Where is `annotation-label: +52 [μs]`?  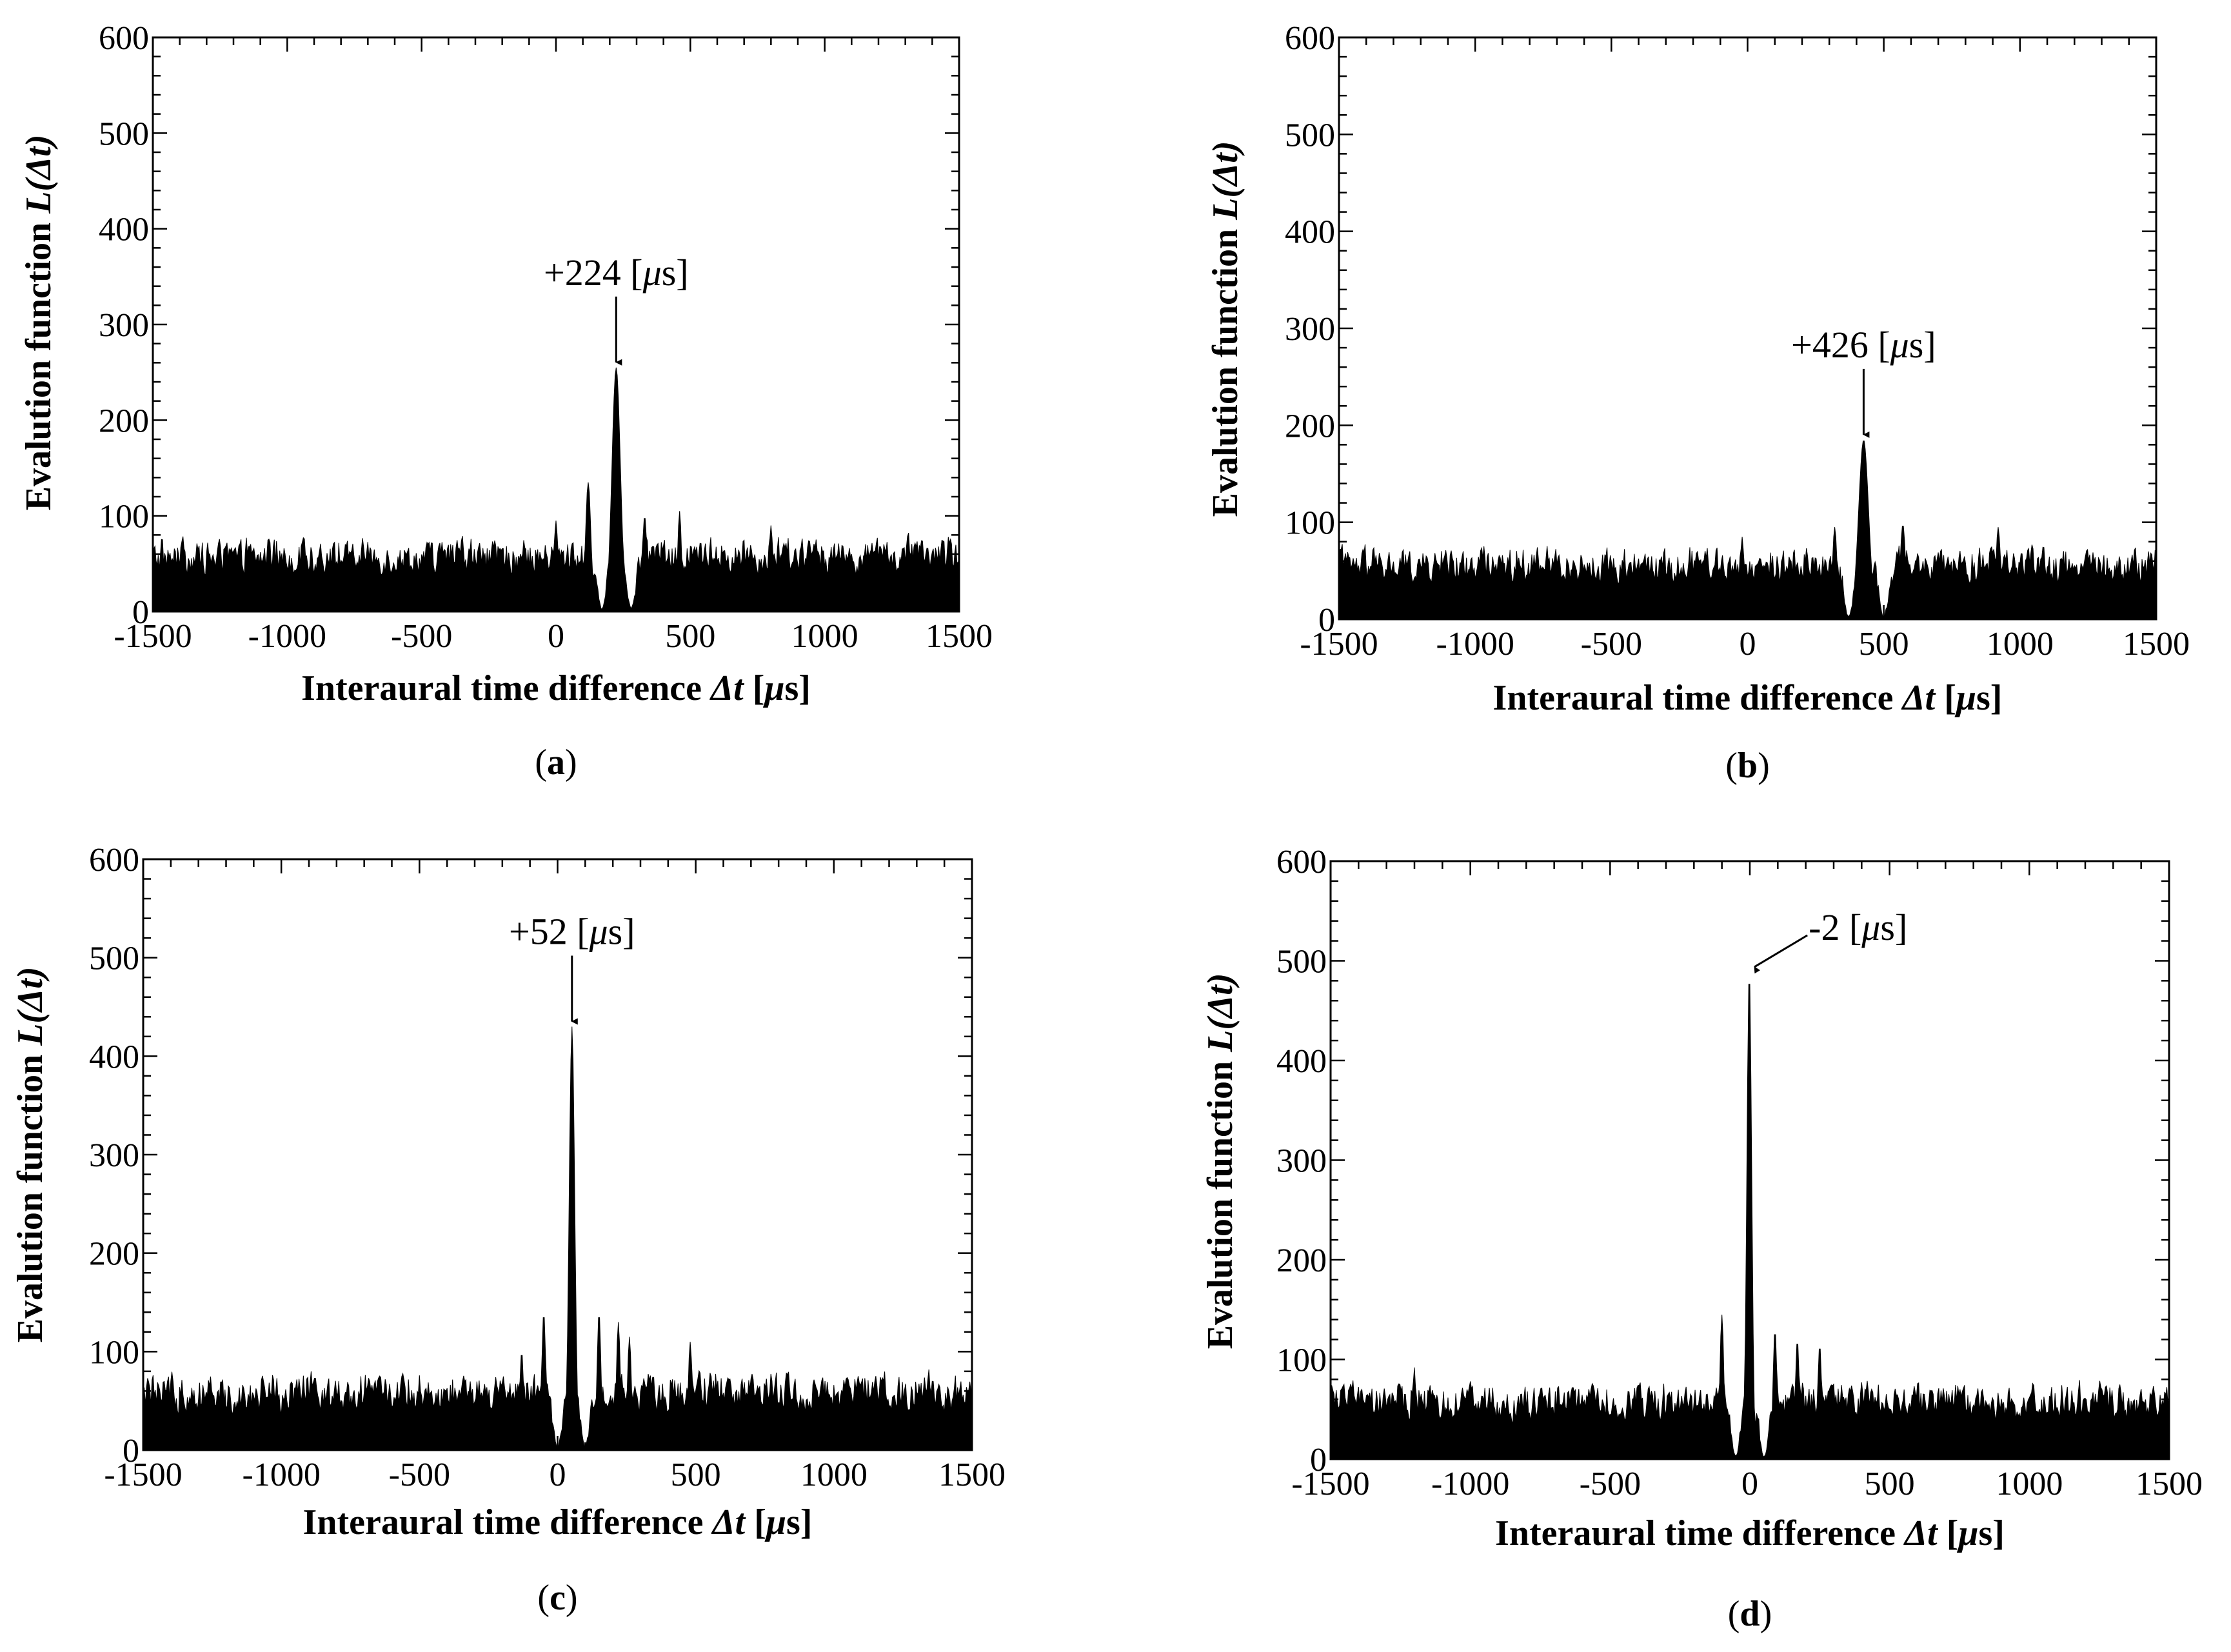 annotation-label: +52 [μs] is located at coordinates (572, 932).